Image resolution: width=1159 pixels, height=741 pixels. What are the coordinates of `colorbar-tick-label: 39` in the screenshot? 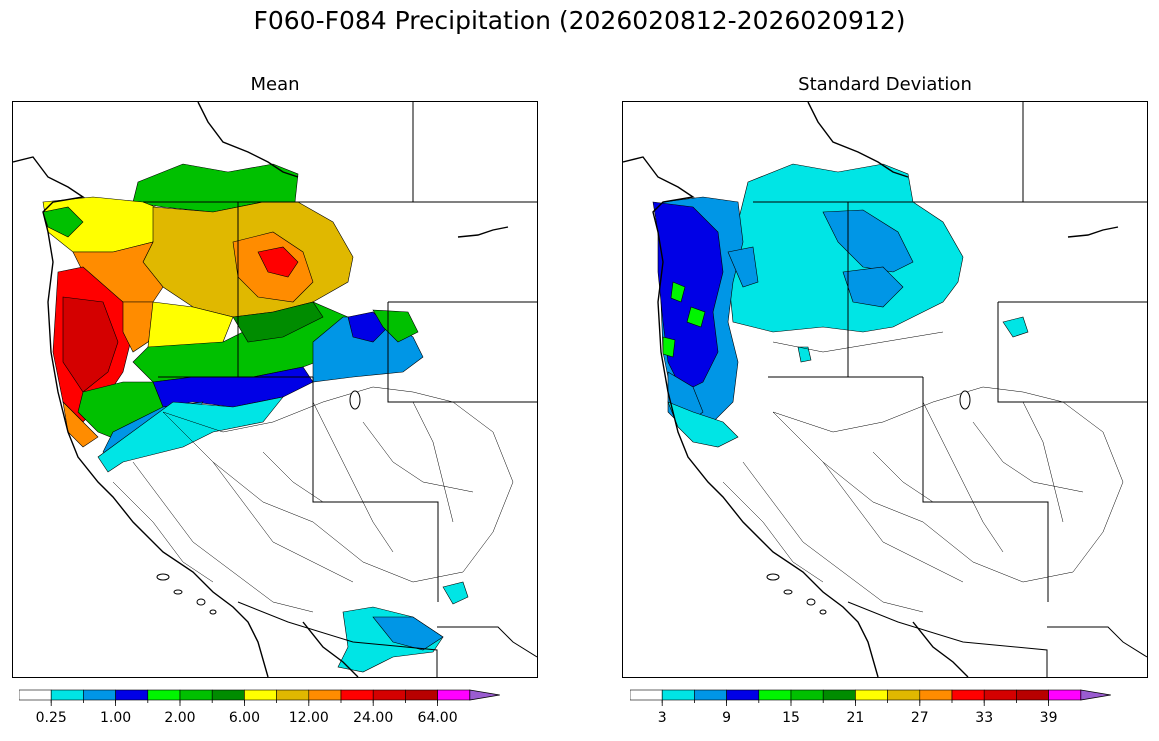 It's located at (1049, 718).